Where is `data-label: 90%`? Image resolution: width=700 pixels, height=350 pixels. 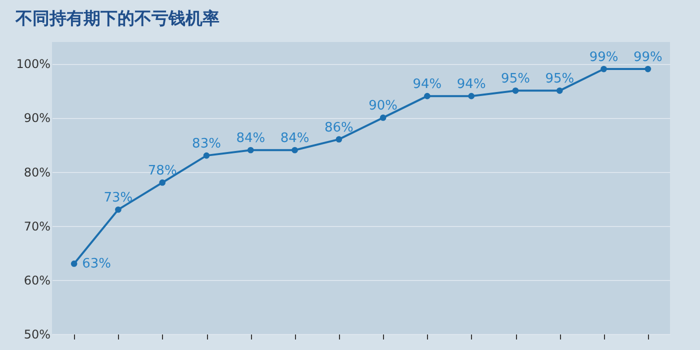
data-label: 90% is located at coordinates (383, 106).